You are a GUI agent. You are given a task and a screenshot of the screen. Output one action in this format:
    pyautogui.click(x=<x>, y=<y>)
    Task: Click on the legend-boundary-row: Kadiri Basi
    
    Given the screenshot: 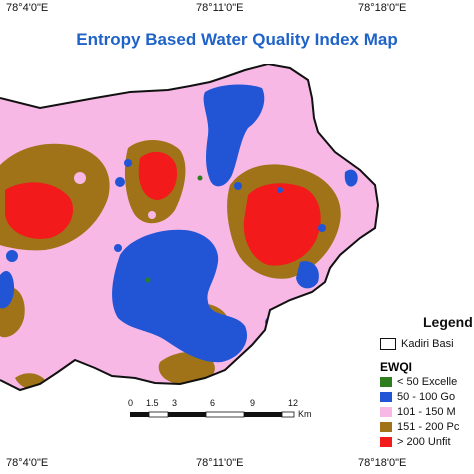 What is the action you would take?
    pyautogui.click(x=417, y=344)
    